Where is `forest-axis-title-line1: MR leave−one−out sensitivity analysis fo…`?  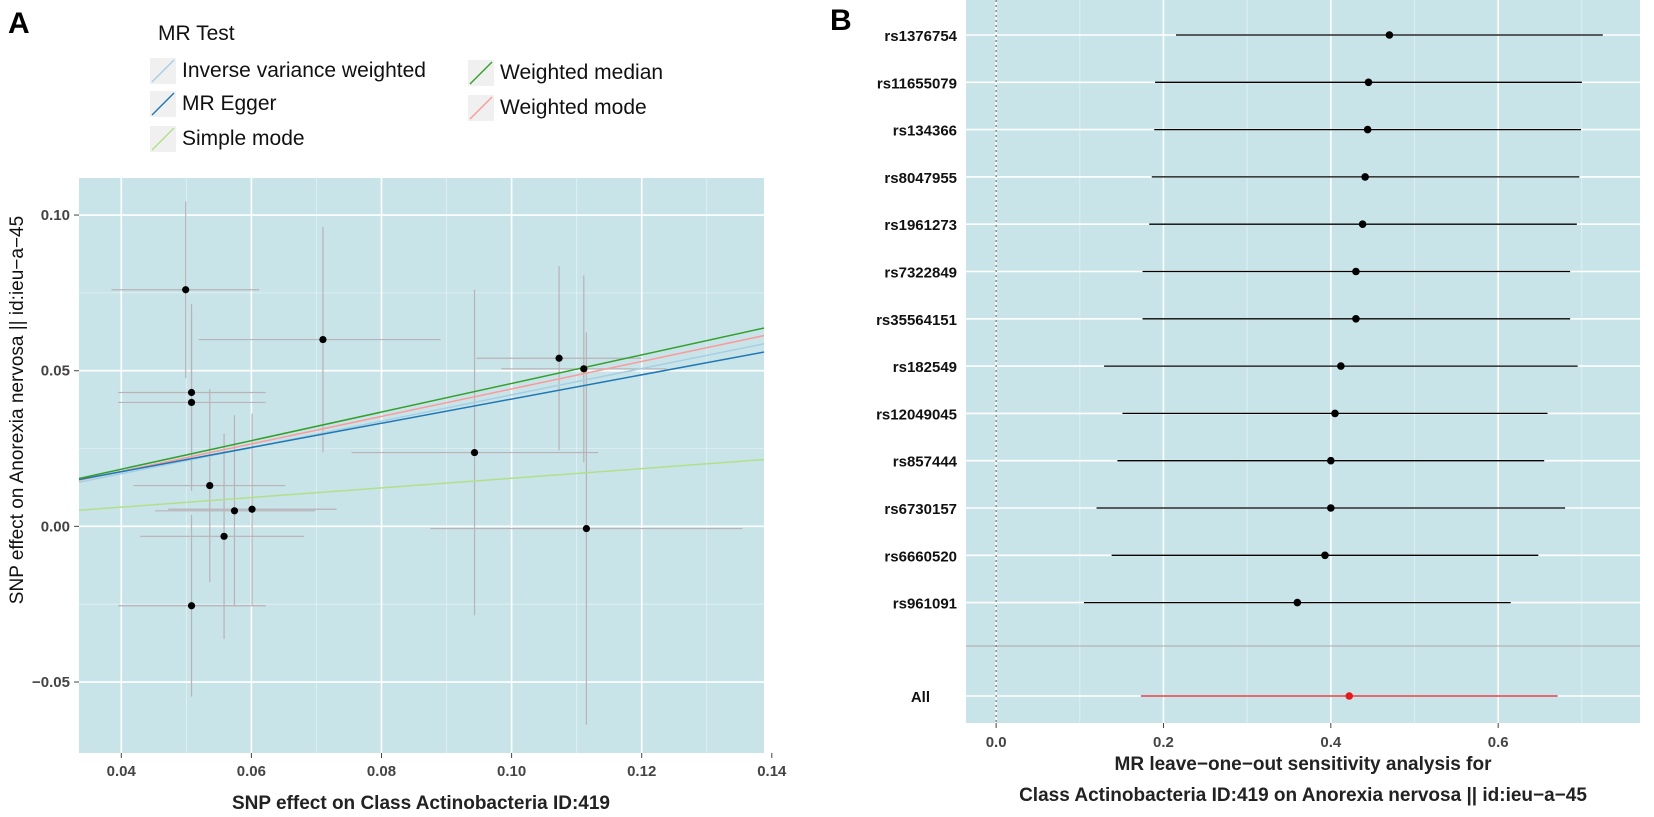 forest-axis-title-line1: MR leave−one−out sensitivity analysis fo… is located at coordinates (1304, 764).